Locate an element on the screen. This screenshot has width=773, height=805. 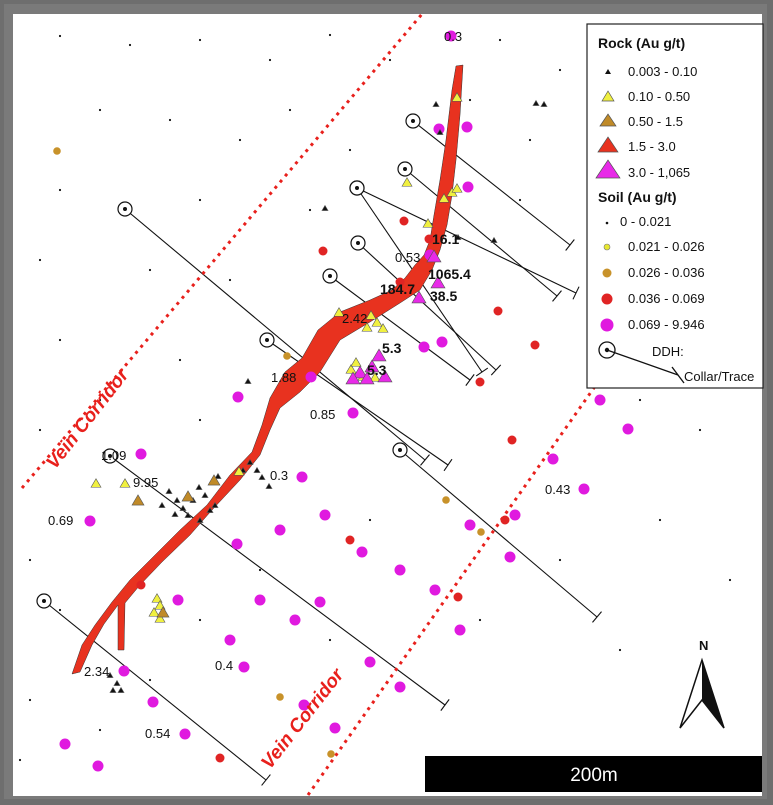
scale-bar is located at coordinates (593, 774).